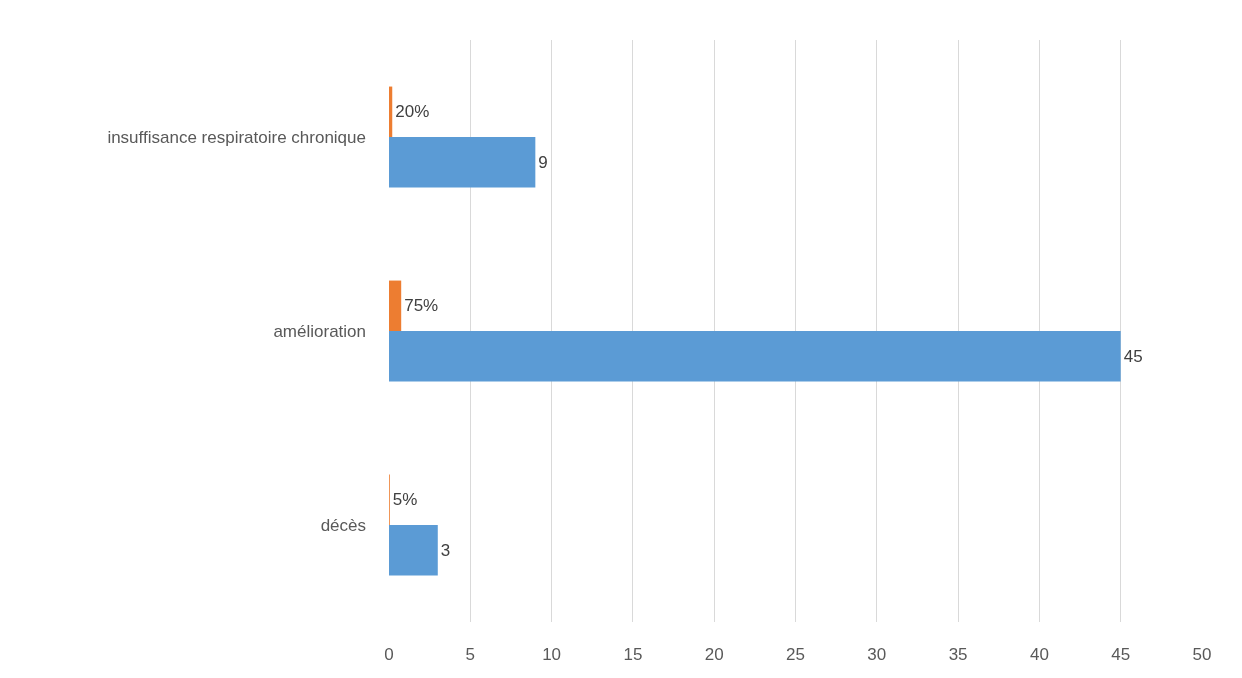 The width and height of the screenshot is (1242, 678). I want to click on x-tick-label: 5, so click(470, 654).